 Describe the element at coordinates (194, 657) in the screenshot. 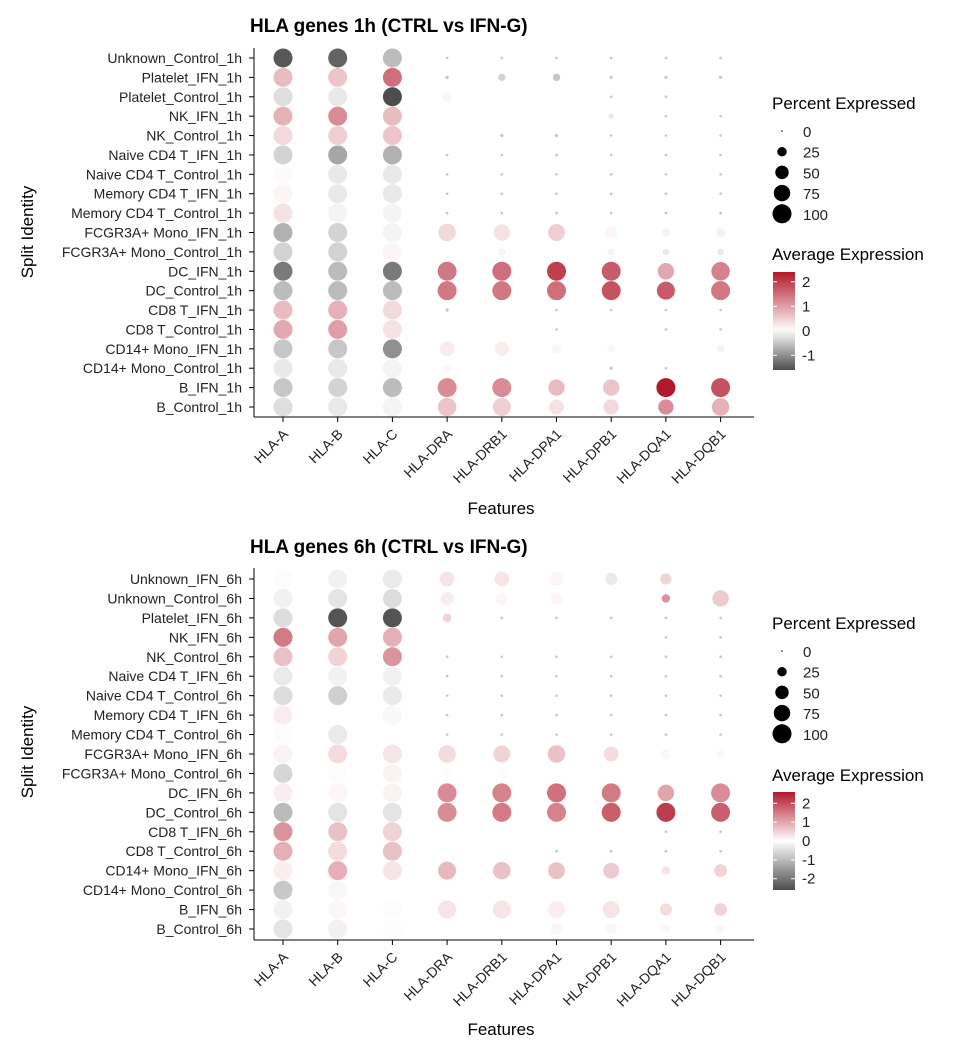

I see `row-label: NK_Control_6h` at that location.